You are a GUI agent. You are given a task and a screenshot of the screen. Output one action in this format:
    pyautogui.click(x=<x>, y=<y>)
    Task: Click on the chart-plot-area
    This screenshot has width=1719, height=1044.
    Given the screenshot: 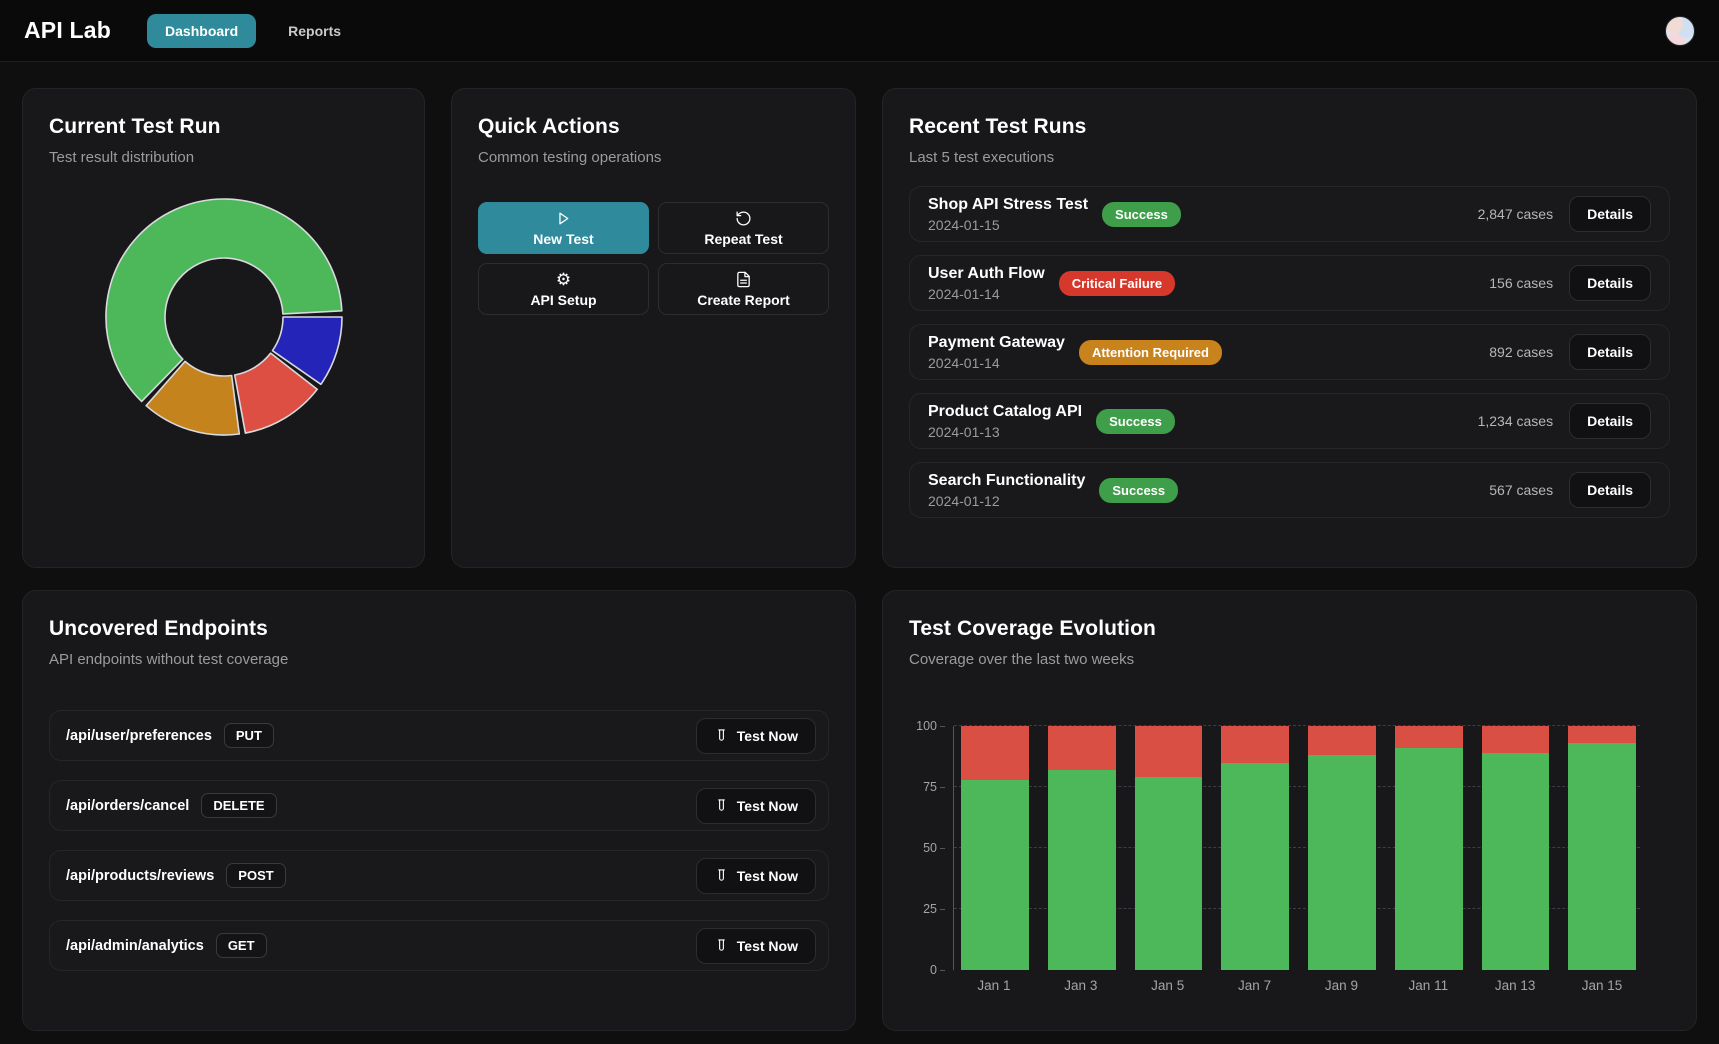 What is the action you would take?
    pyautogui.click(x=1296, y=847)
    